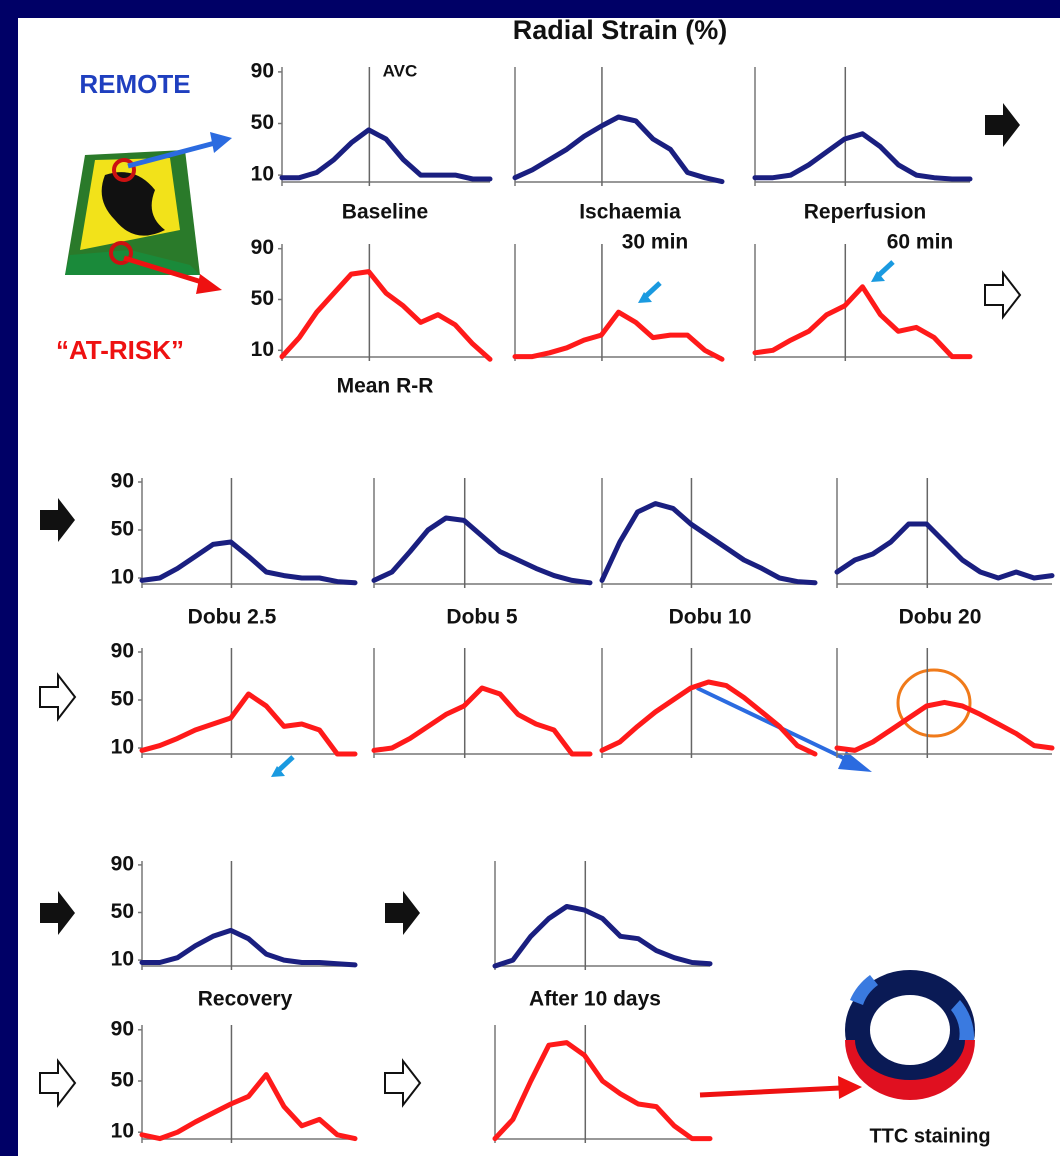 The height and width of the screenshot is (1156, 1060). What do you see at coordinates (245, 999) in the screenshot?
I see `panel-label: Recovery` at bounding box center [245, 999].